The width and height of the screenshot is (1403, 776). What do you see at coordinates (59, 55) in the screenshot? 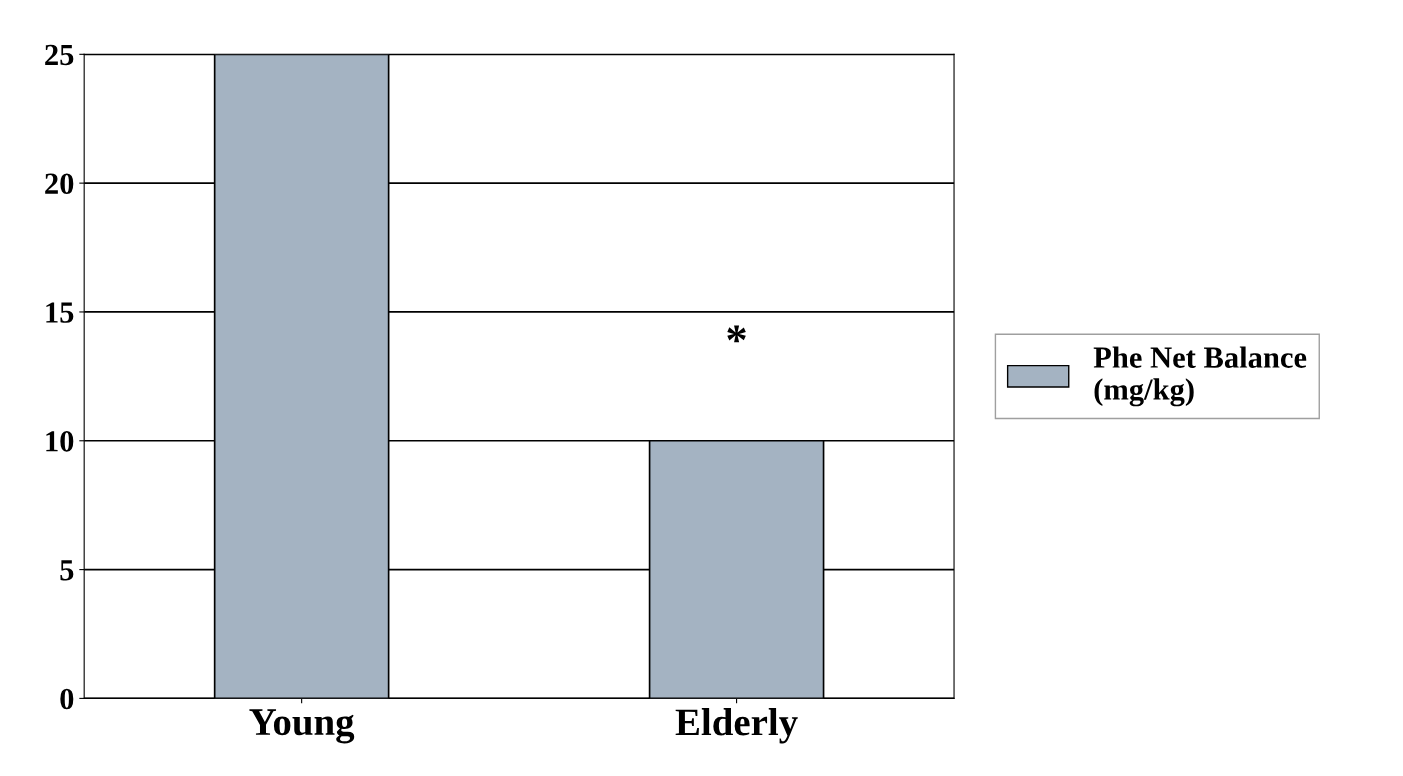
I see `y-tick-label: 25` at bounding box center [59, 55].